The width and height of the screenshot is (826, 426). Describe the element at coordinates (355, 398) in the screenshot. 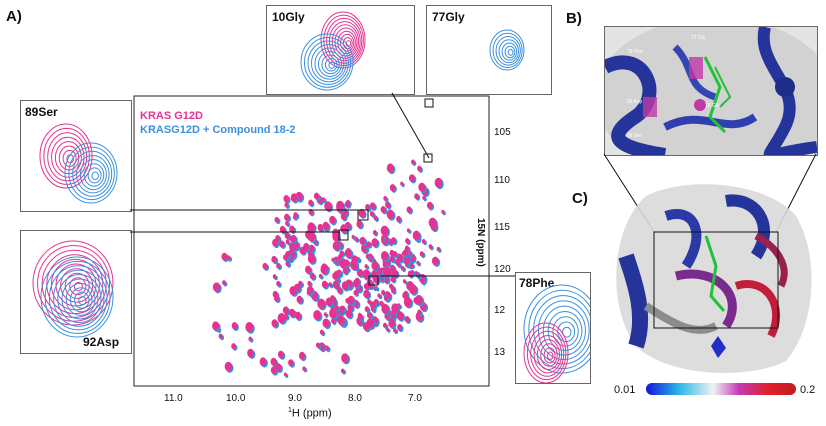

I see `x-tick-8: 8.0` at that location.